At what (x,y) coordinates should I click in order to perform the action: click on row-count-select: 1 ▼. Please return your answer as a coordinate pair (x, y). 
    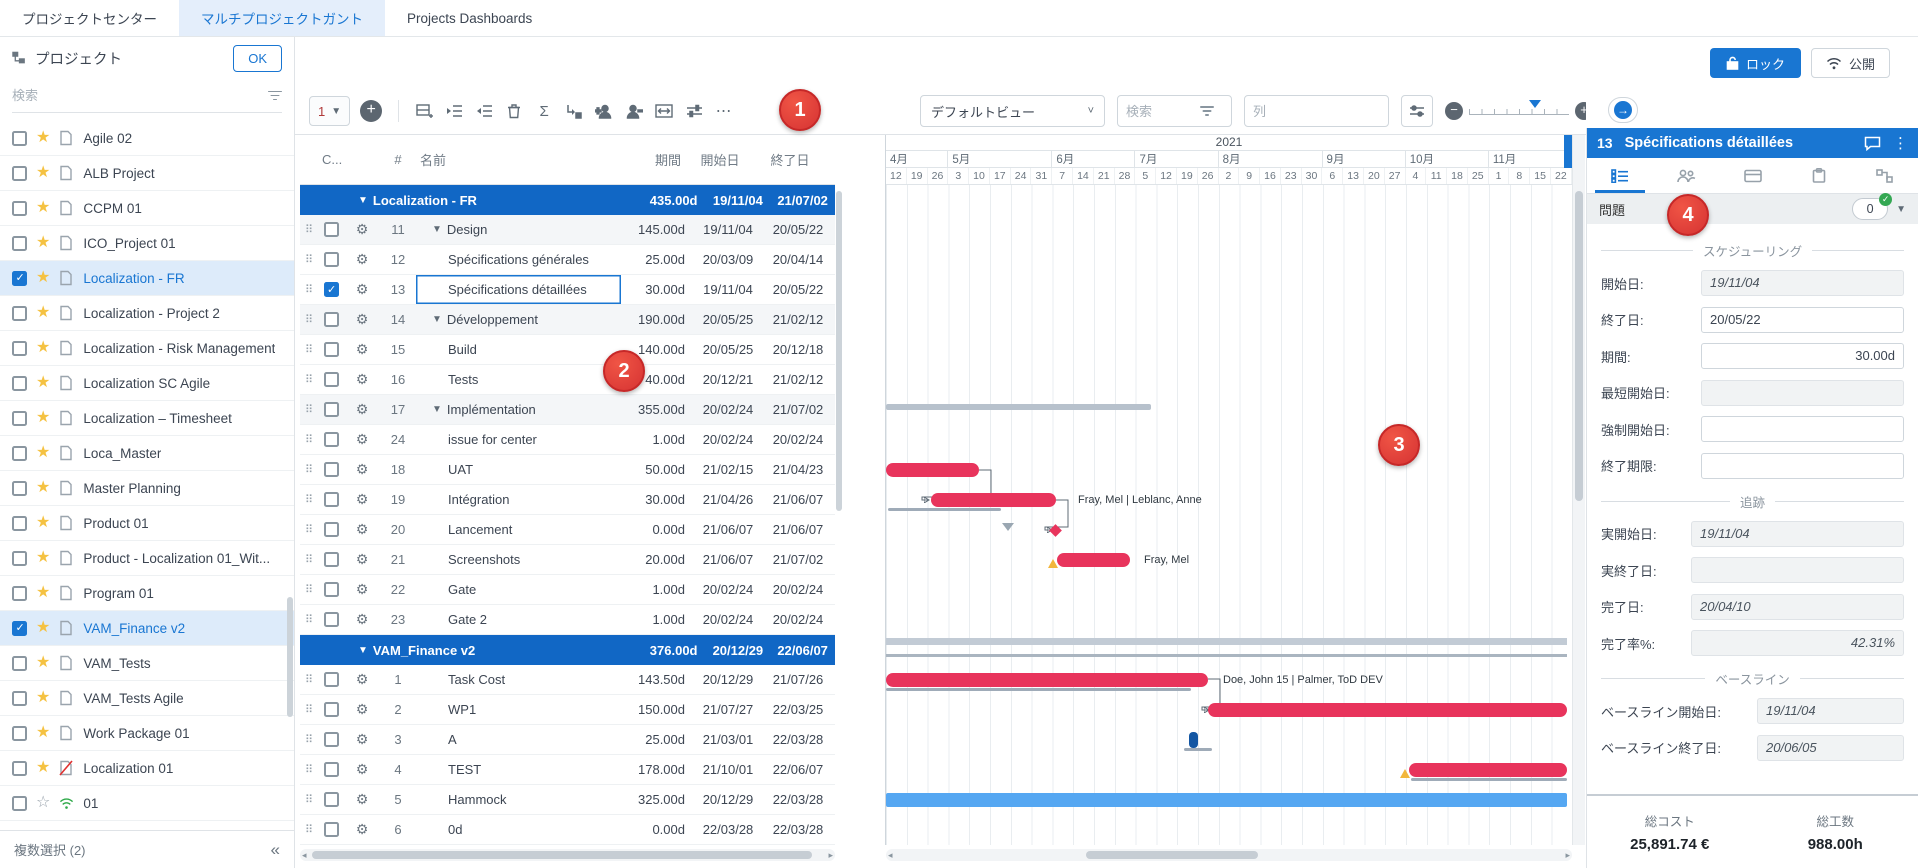
    Looking at the image, I should click on (330, 111).